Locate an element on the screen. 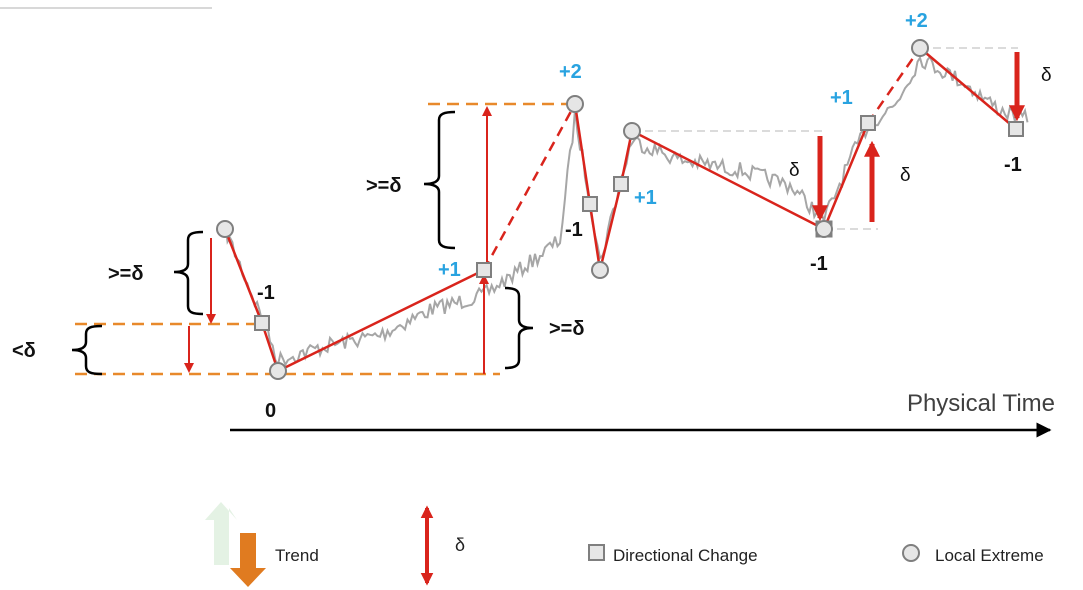 The width and height of the screenshot is (1083, 590). legend-local-extreme-label: Local Extreme is located at coordinates (989, 555).